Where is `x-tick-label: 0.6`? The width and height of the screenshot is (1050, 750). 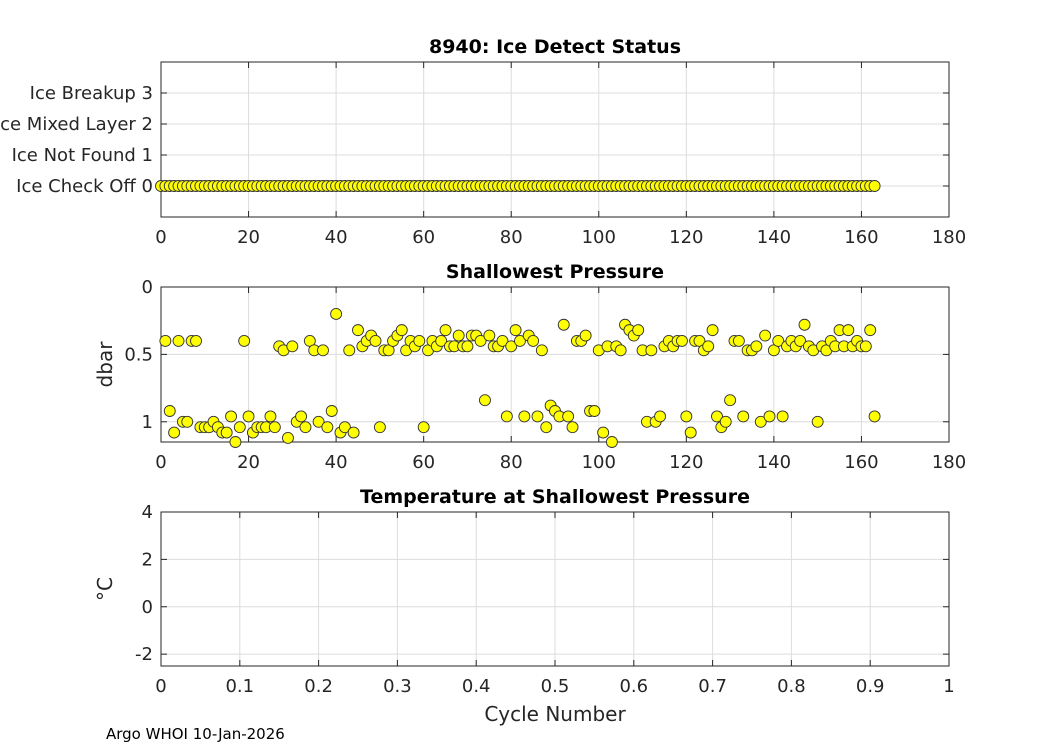
x-tick-label: 0.6 is located at coordinates (633, 686).